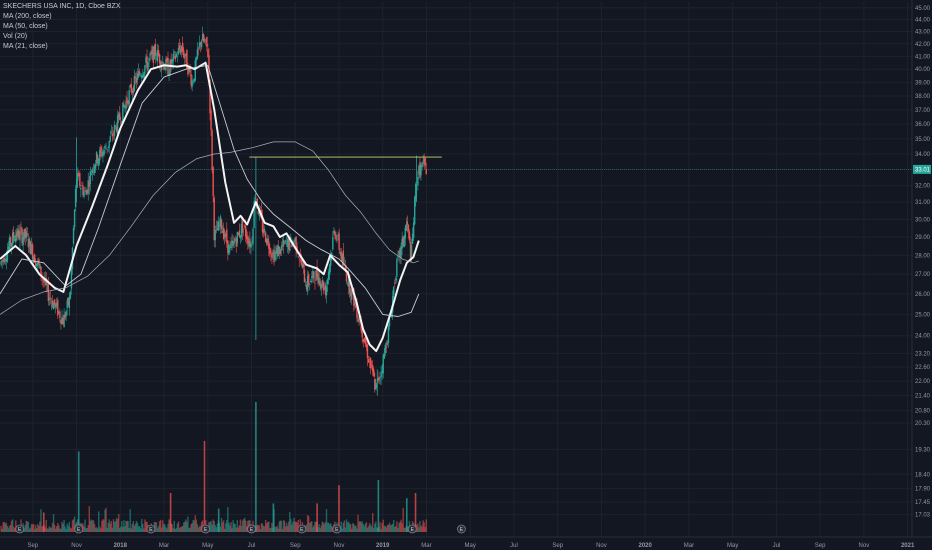 The width and height of the screenshot is (932, 550). I want to click on time-axis-bg, so click(466, 543).